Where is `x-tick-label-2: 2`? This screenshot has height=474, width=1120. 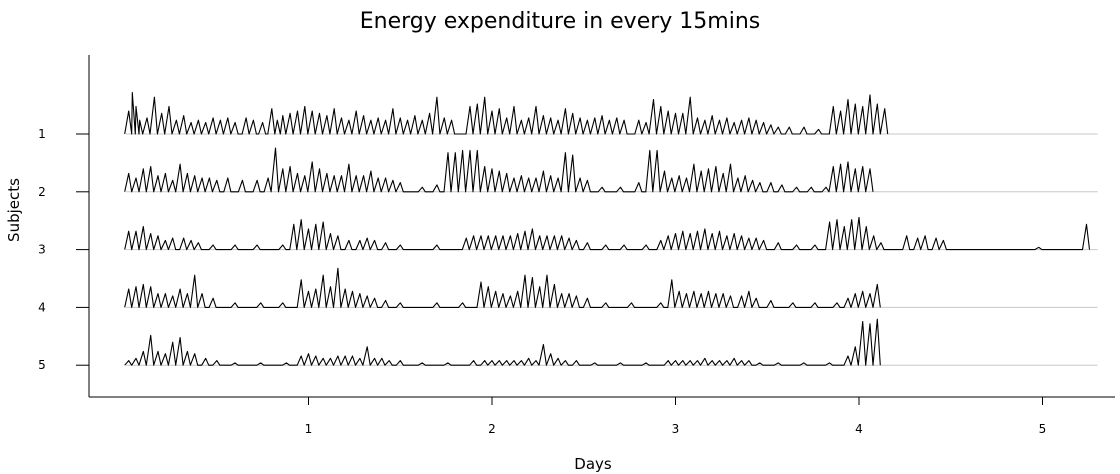
x-tick-label-2: 2 is located at coordinates (492, 429).